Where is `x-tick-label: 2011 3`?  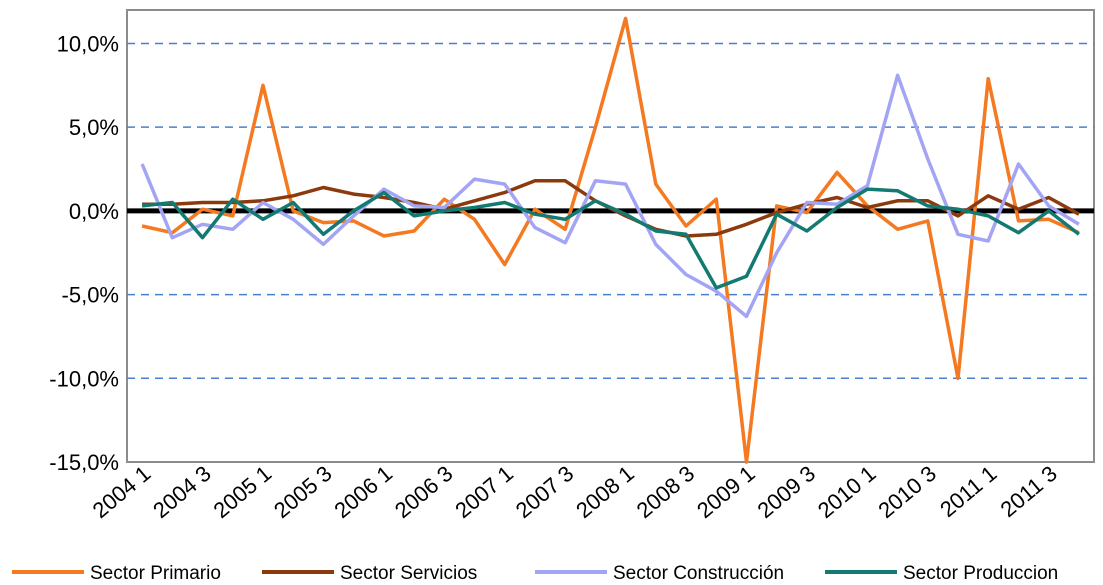
x-tick-label: 2011 3 is located at coordinates (1029, 491).